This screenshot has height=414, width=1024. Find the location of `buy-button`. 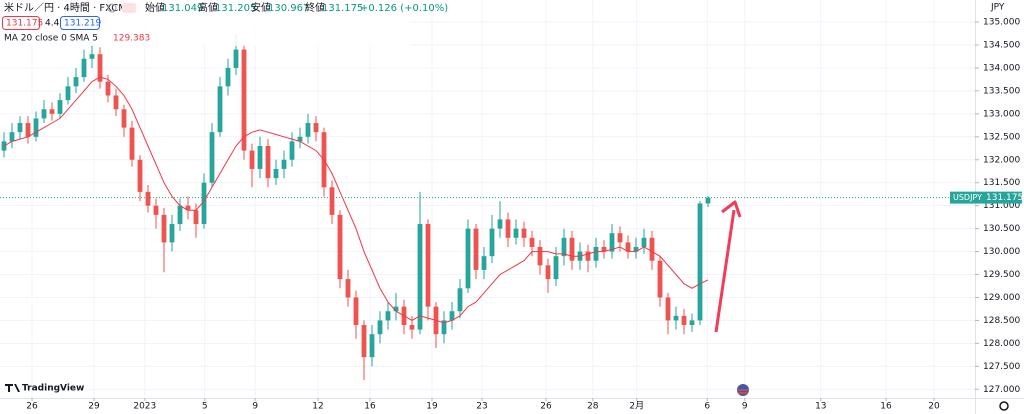

buy-button is located at coordinates (80, 23).